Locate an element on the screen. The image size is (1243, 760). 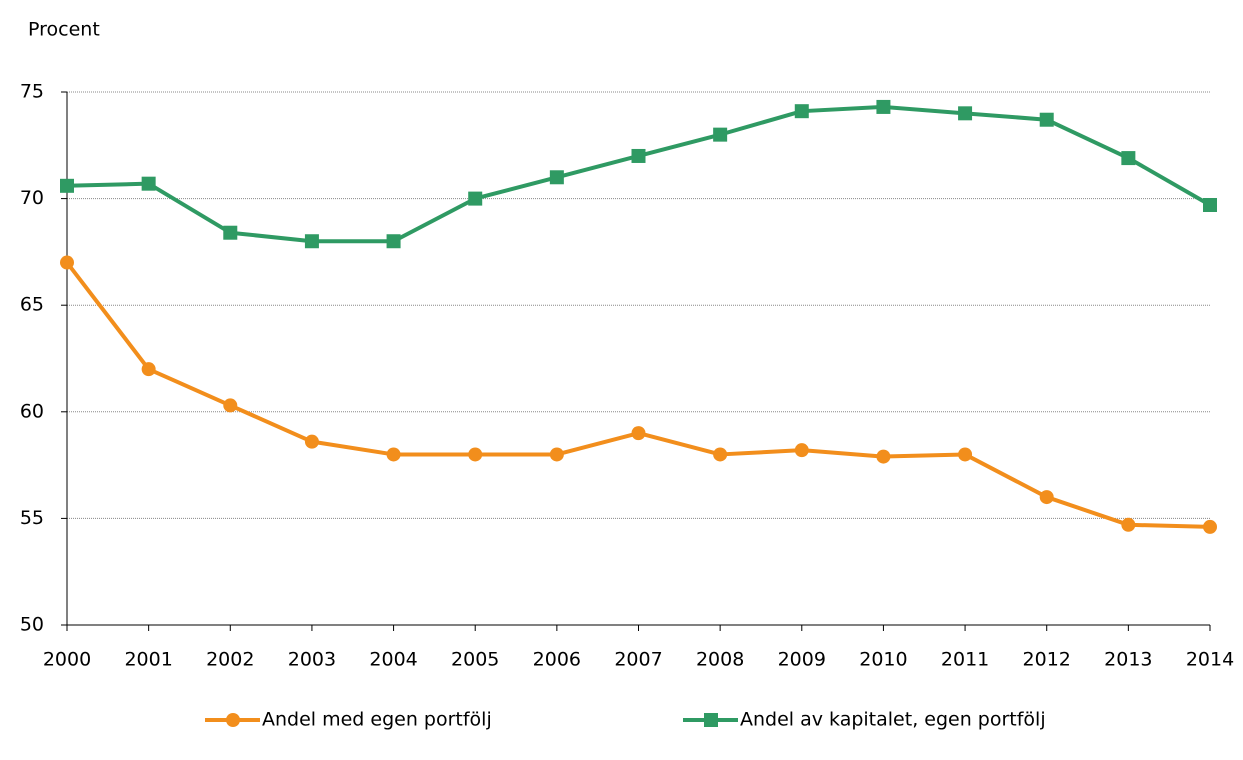
x-tick-label: 2008 is located at coordinates (720, 660).